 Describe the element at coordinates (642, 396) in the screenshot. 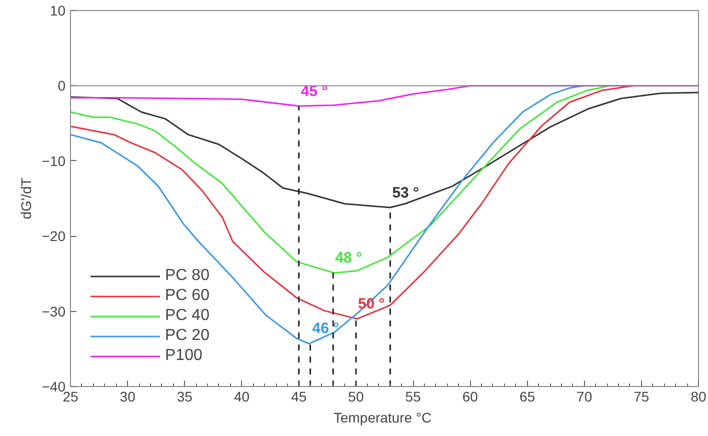

I see `x-tick-label: 75` at that location.